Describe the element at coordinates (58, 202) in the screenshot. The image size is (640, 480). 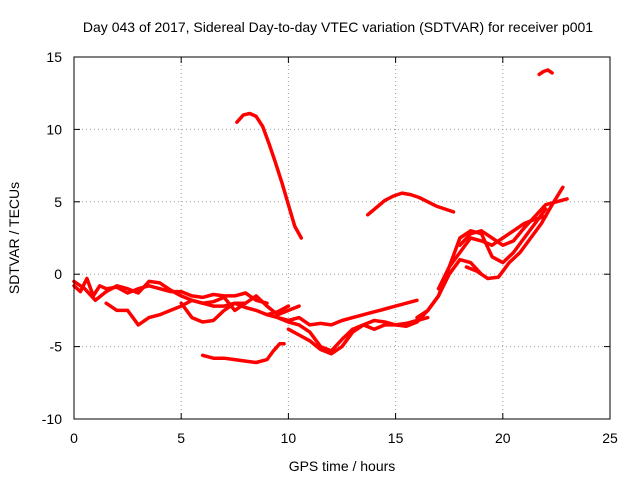
I see `y-tick-label: 5` at that location.